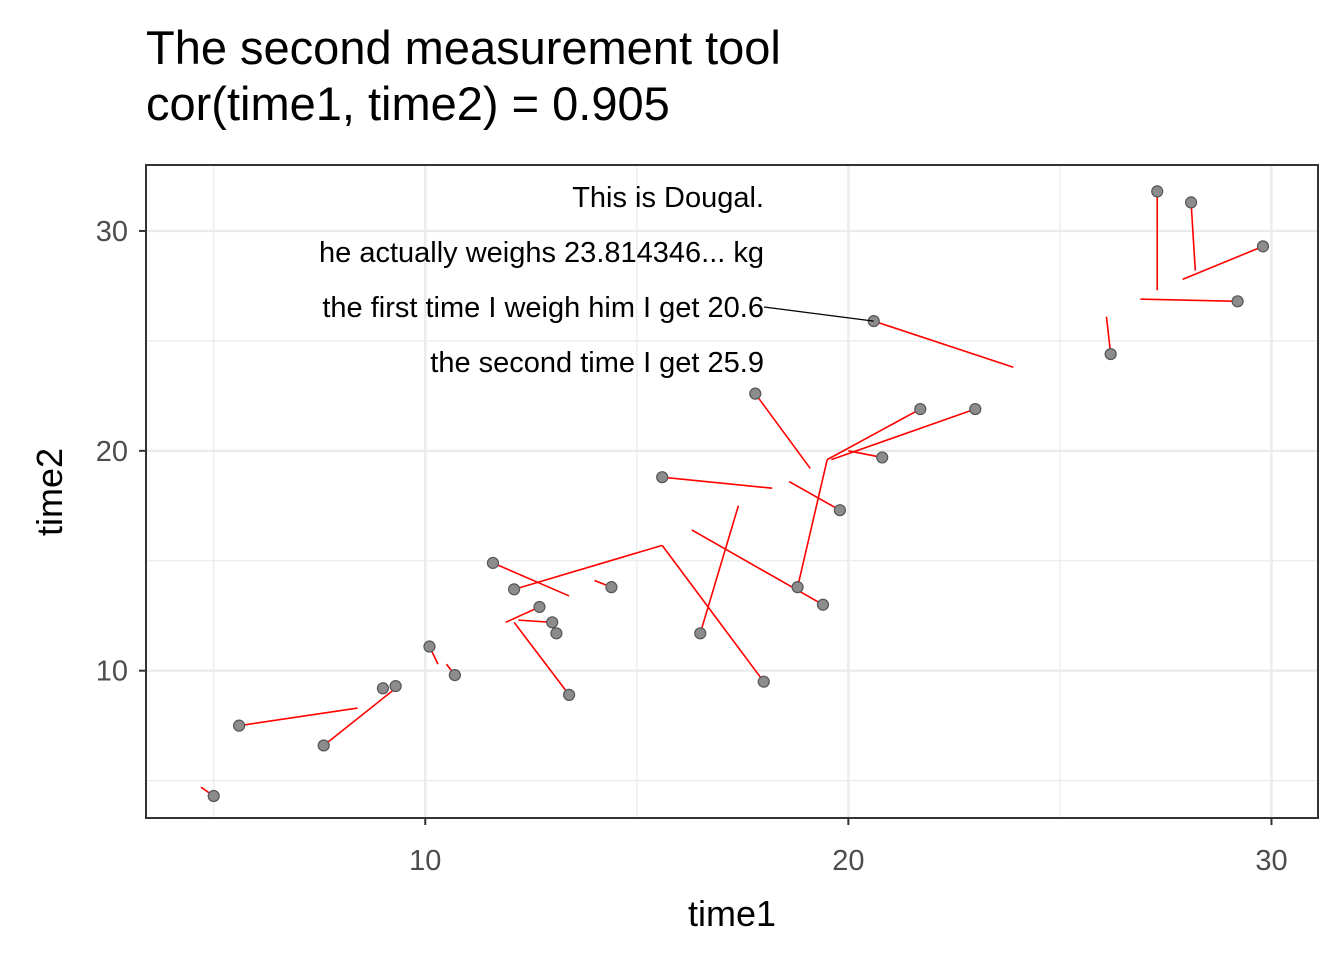 The height and width of the screenshot is (960, 1344). Describe the element at coordinates (112, 452) in the screenshot. I see `y-tick-label: 20` at that location.